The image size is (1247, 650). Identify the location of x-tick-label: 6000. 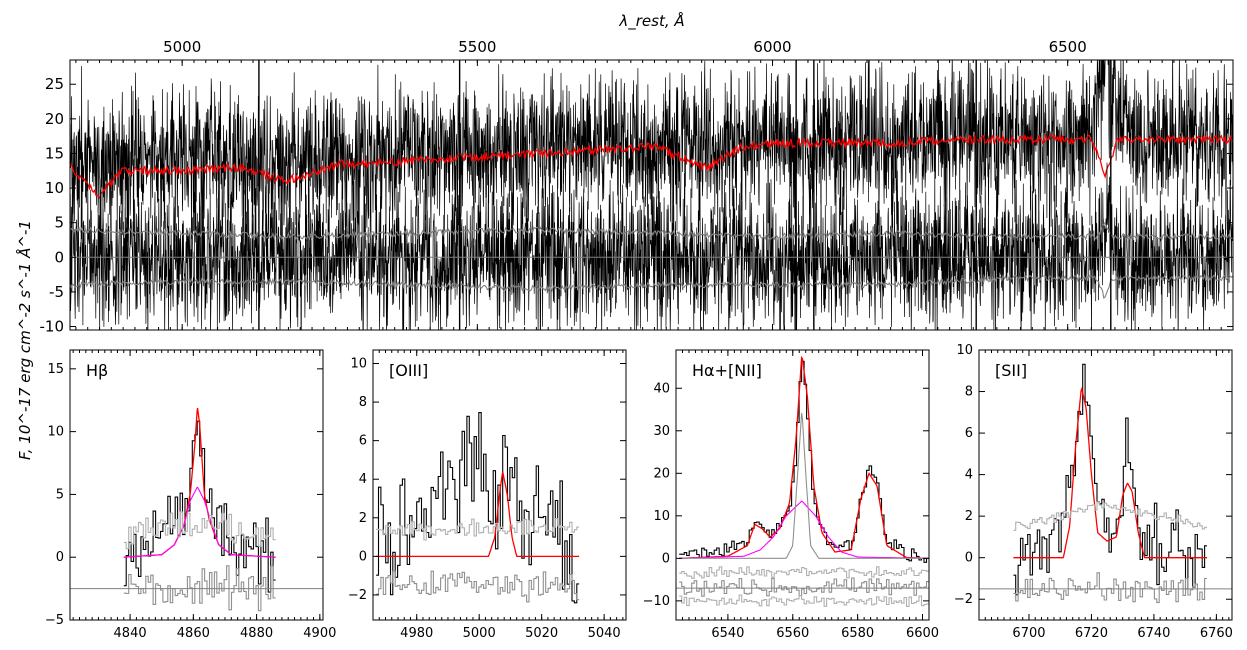
(772, 47).